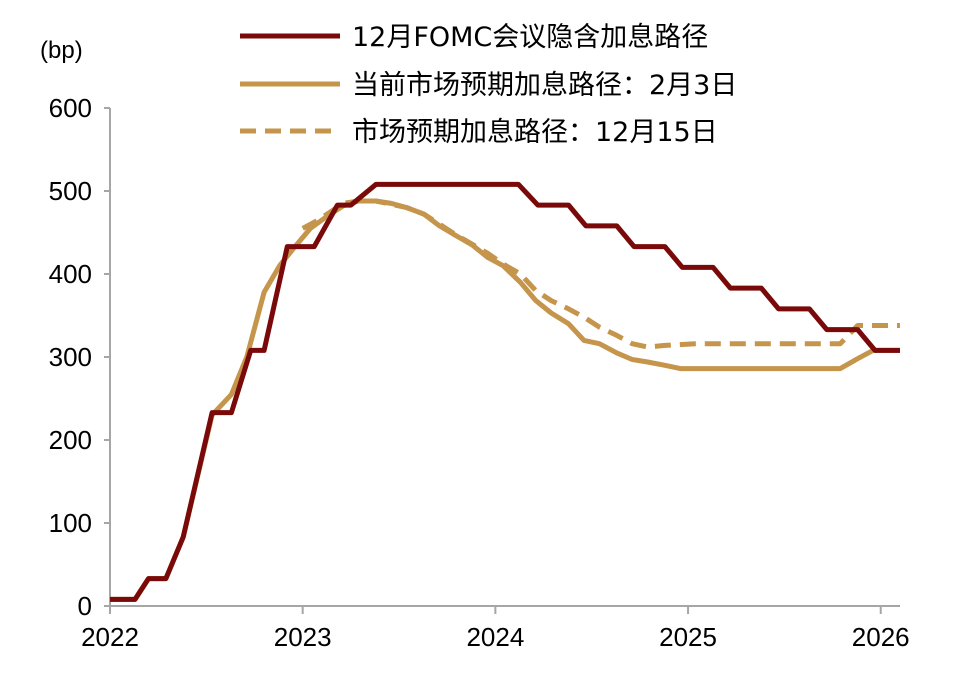 The width and height of the screenshot is (970, 679). I want to click on y-tick-label: 0, so click(85, 606).